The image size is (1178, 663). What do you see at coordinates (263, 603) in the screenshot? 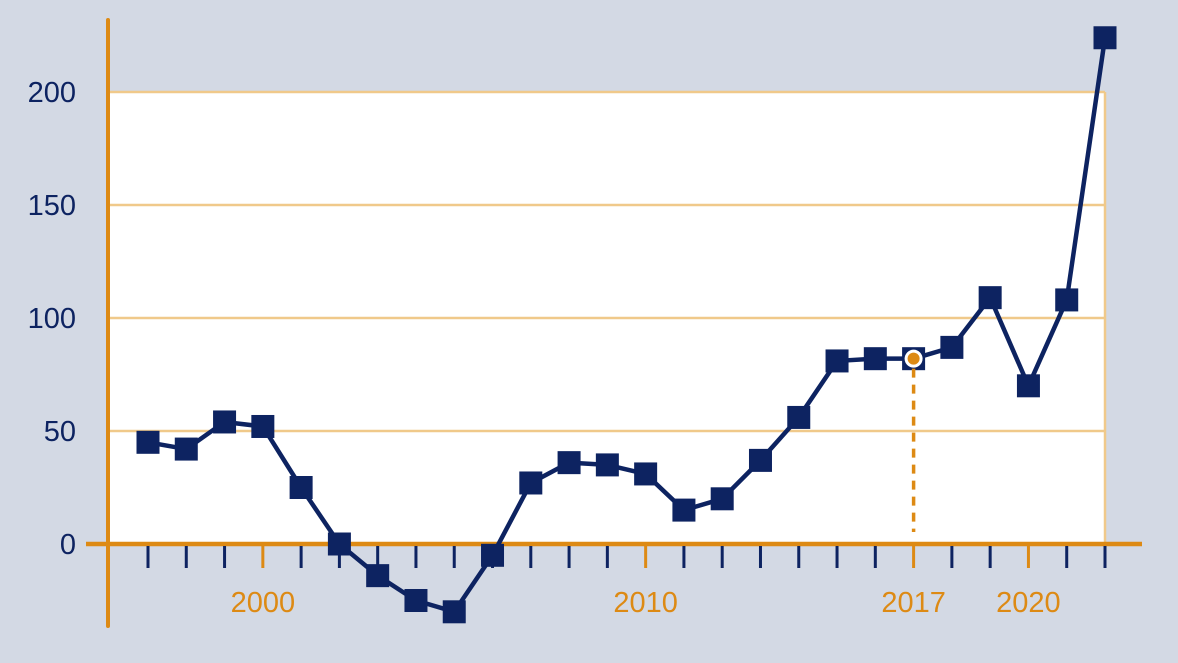
I see `x-tick-label: 2000` at bounding box center [263, 603].